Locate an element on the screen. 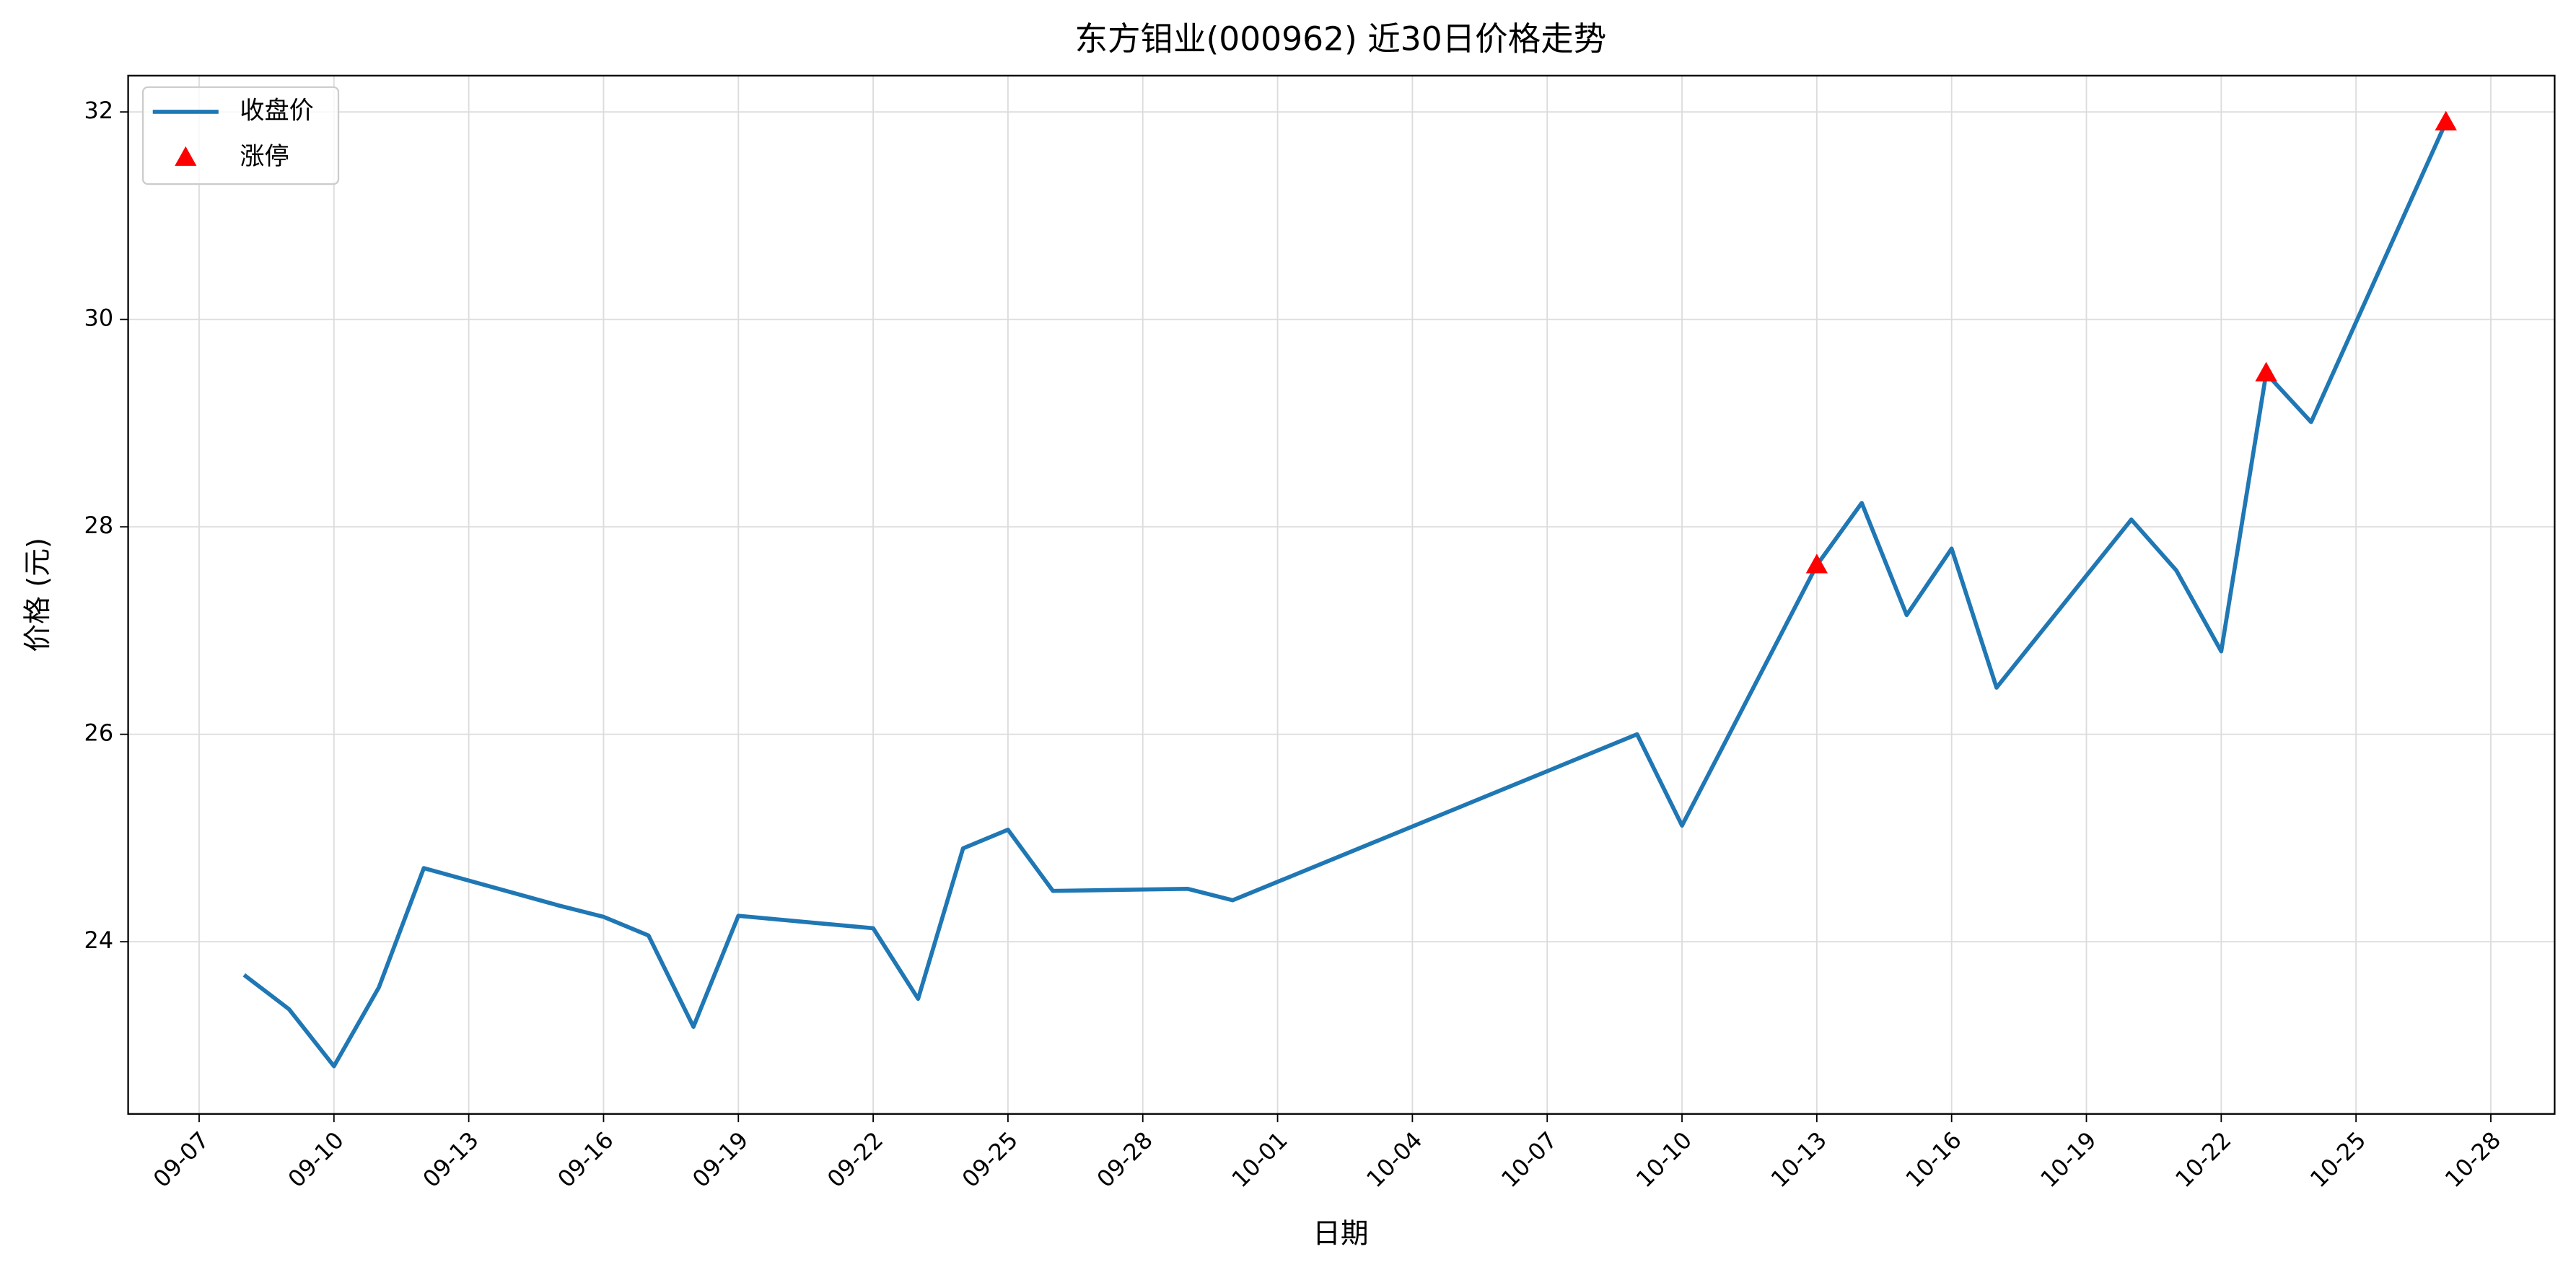 Image resolution: width=2576 pixels, height=1275 pixels. y-tick-label: 30 is located at coordinates (99, 318).